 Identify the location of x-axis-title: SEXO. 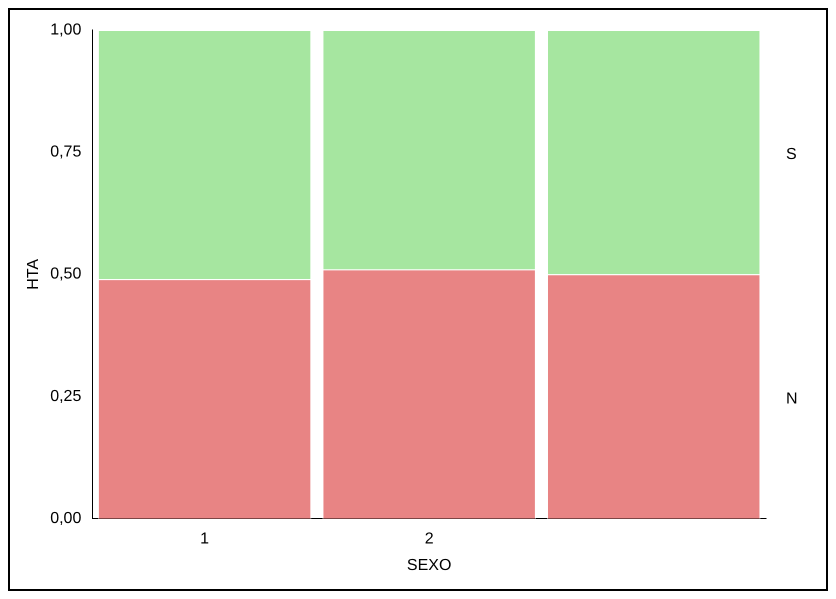
(429, 565).